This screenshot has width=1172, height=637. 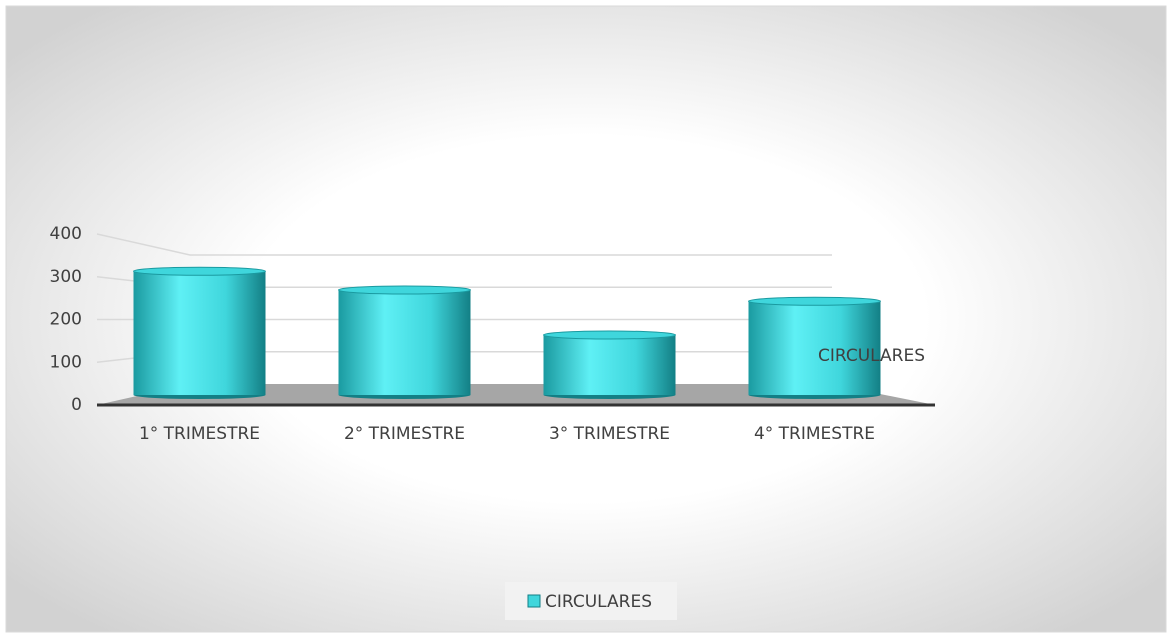 What do you see at coordinates (871, 356) in the screenshot?
I see `series-label: CIRCULARES` at bounding box center [871, 356].